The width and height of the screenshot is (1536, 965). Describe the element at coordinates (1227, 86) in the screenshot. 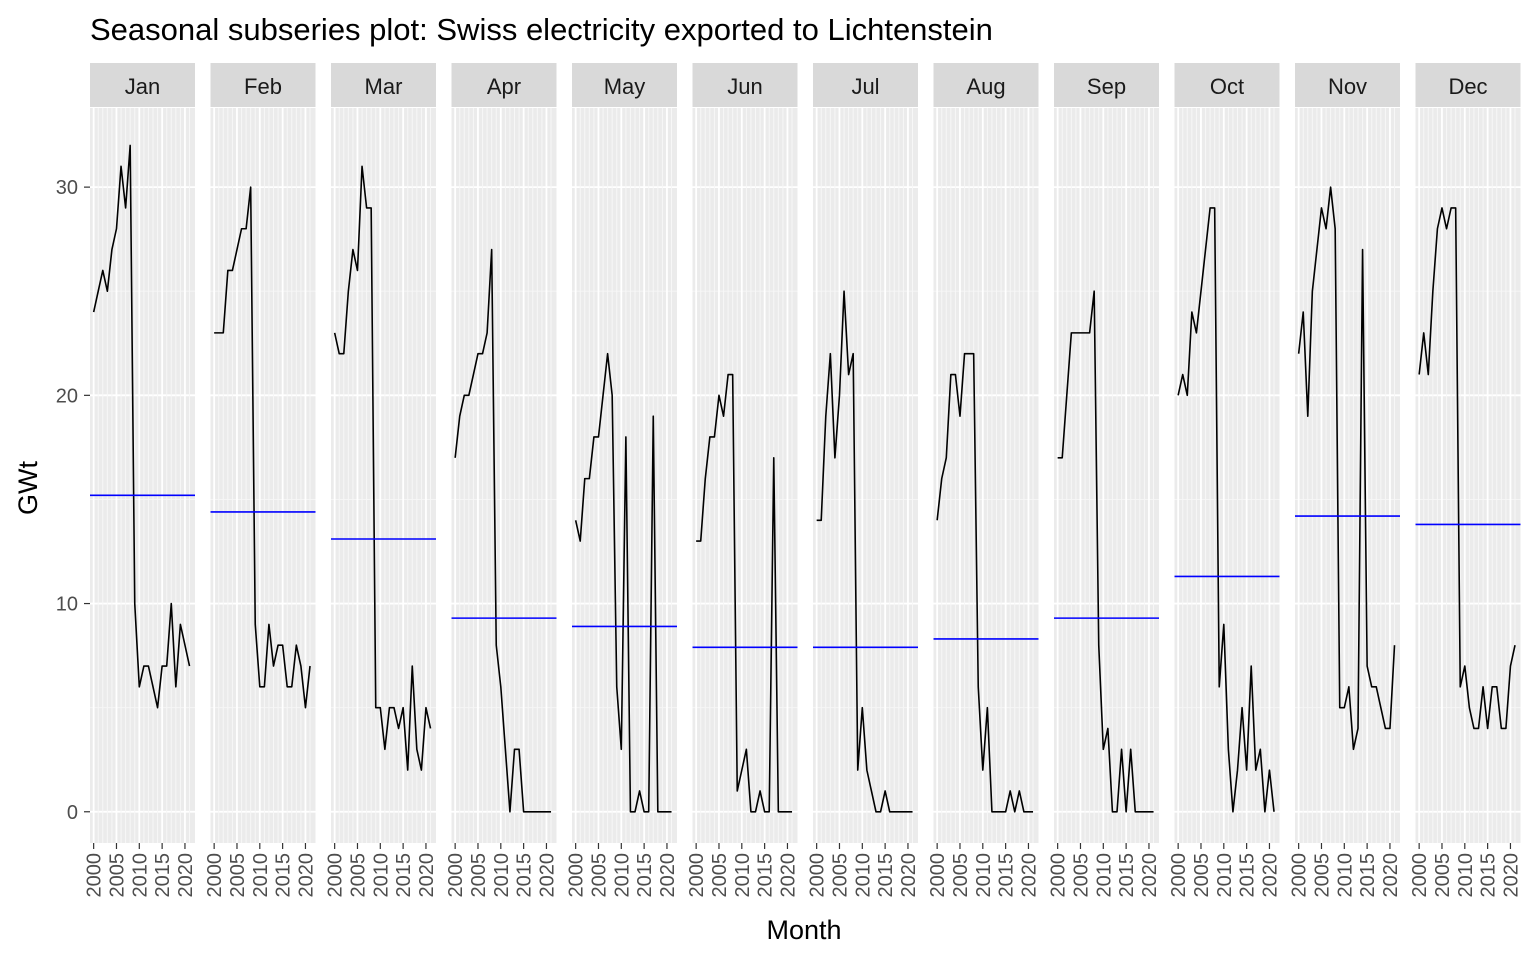

I see `strip-label-oct: Oct` at that location.